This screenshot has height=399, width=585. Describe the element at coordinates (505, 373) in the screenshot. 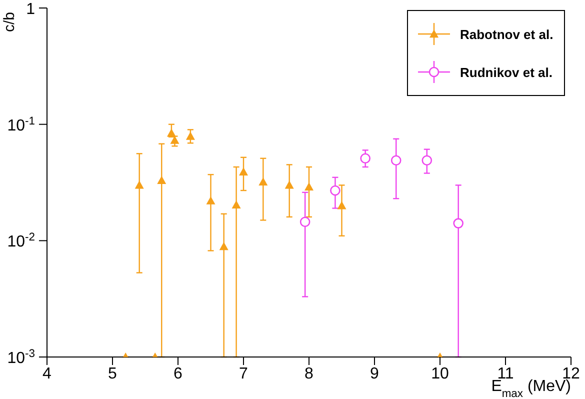

I see `x-tick-label: 11` at that location.